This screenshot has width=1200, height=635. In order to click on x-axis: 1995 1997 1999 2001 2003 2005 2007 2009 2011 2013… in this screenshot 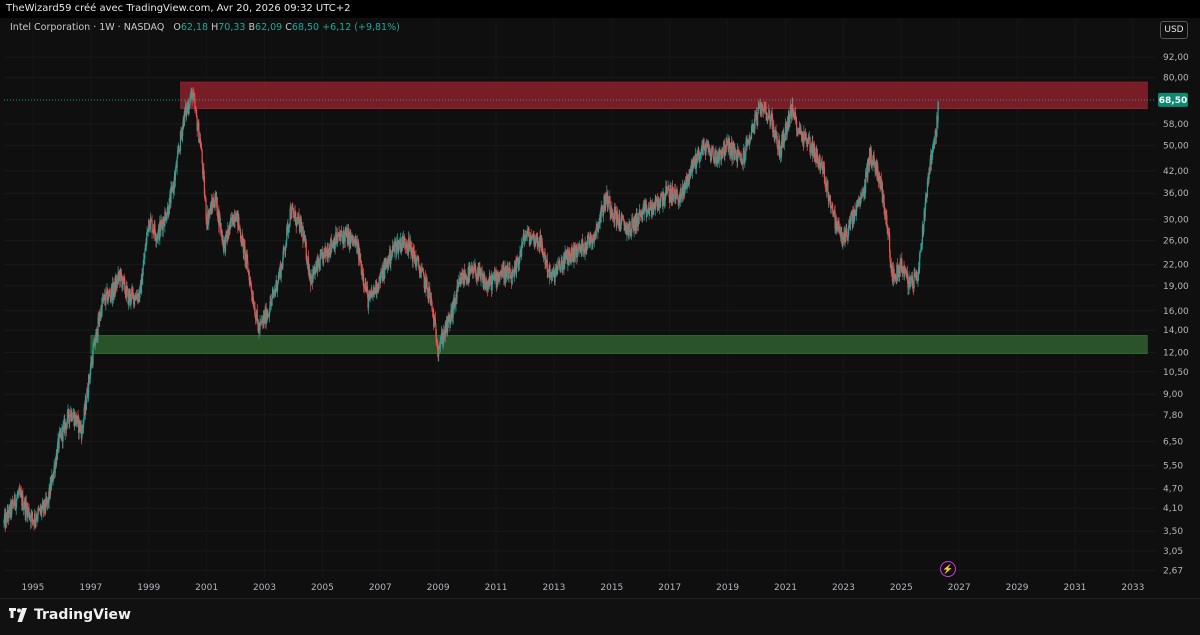, I will do `click(582, 588)`.